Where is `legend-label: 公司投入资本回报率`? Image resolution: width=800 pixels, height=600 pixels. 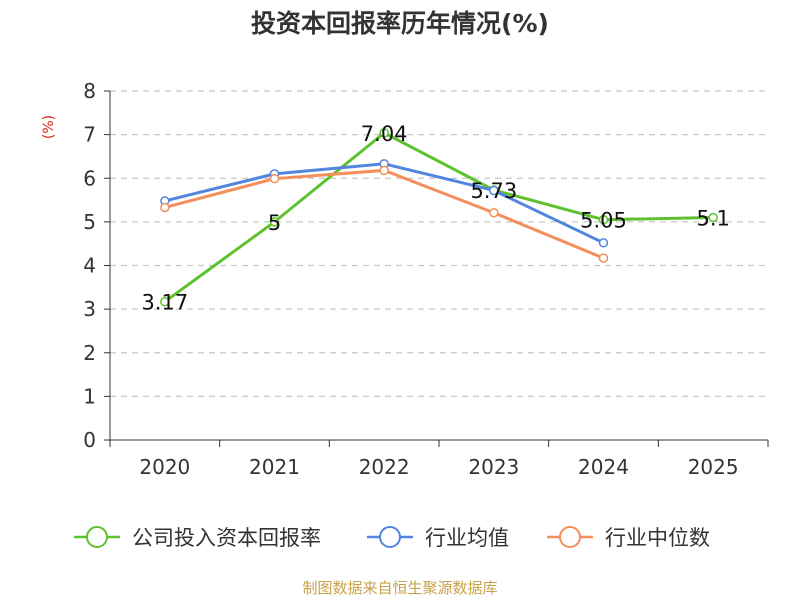
legend-label: 公司投入资本回报率 is located at coordinates (226, 538).